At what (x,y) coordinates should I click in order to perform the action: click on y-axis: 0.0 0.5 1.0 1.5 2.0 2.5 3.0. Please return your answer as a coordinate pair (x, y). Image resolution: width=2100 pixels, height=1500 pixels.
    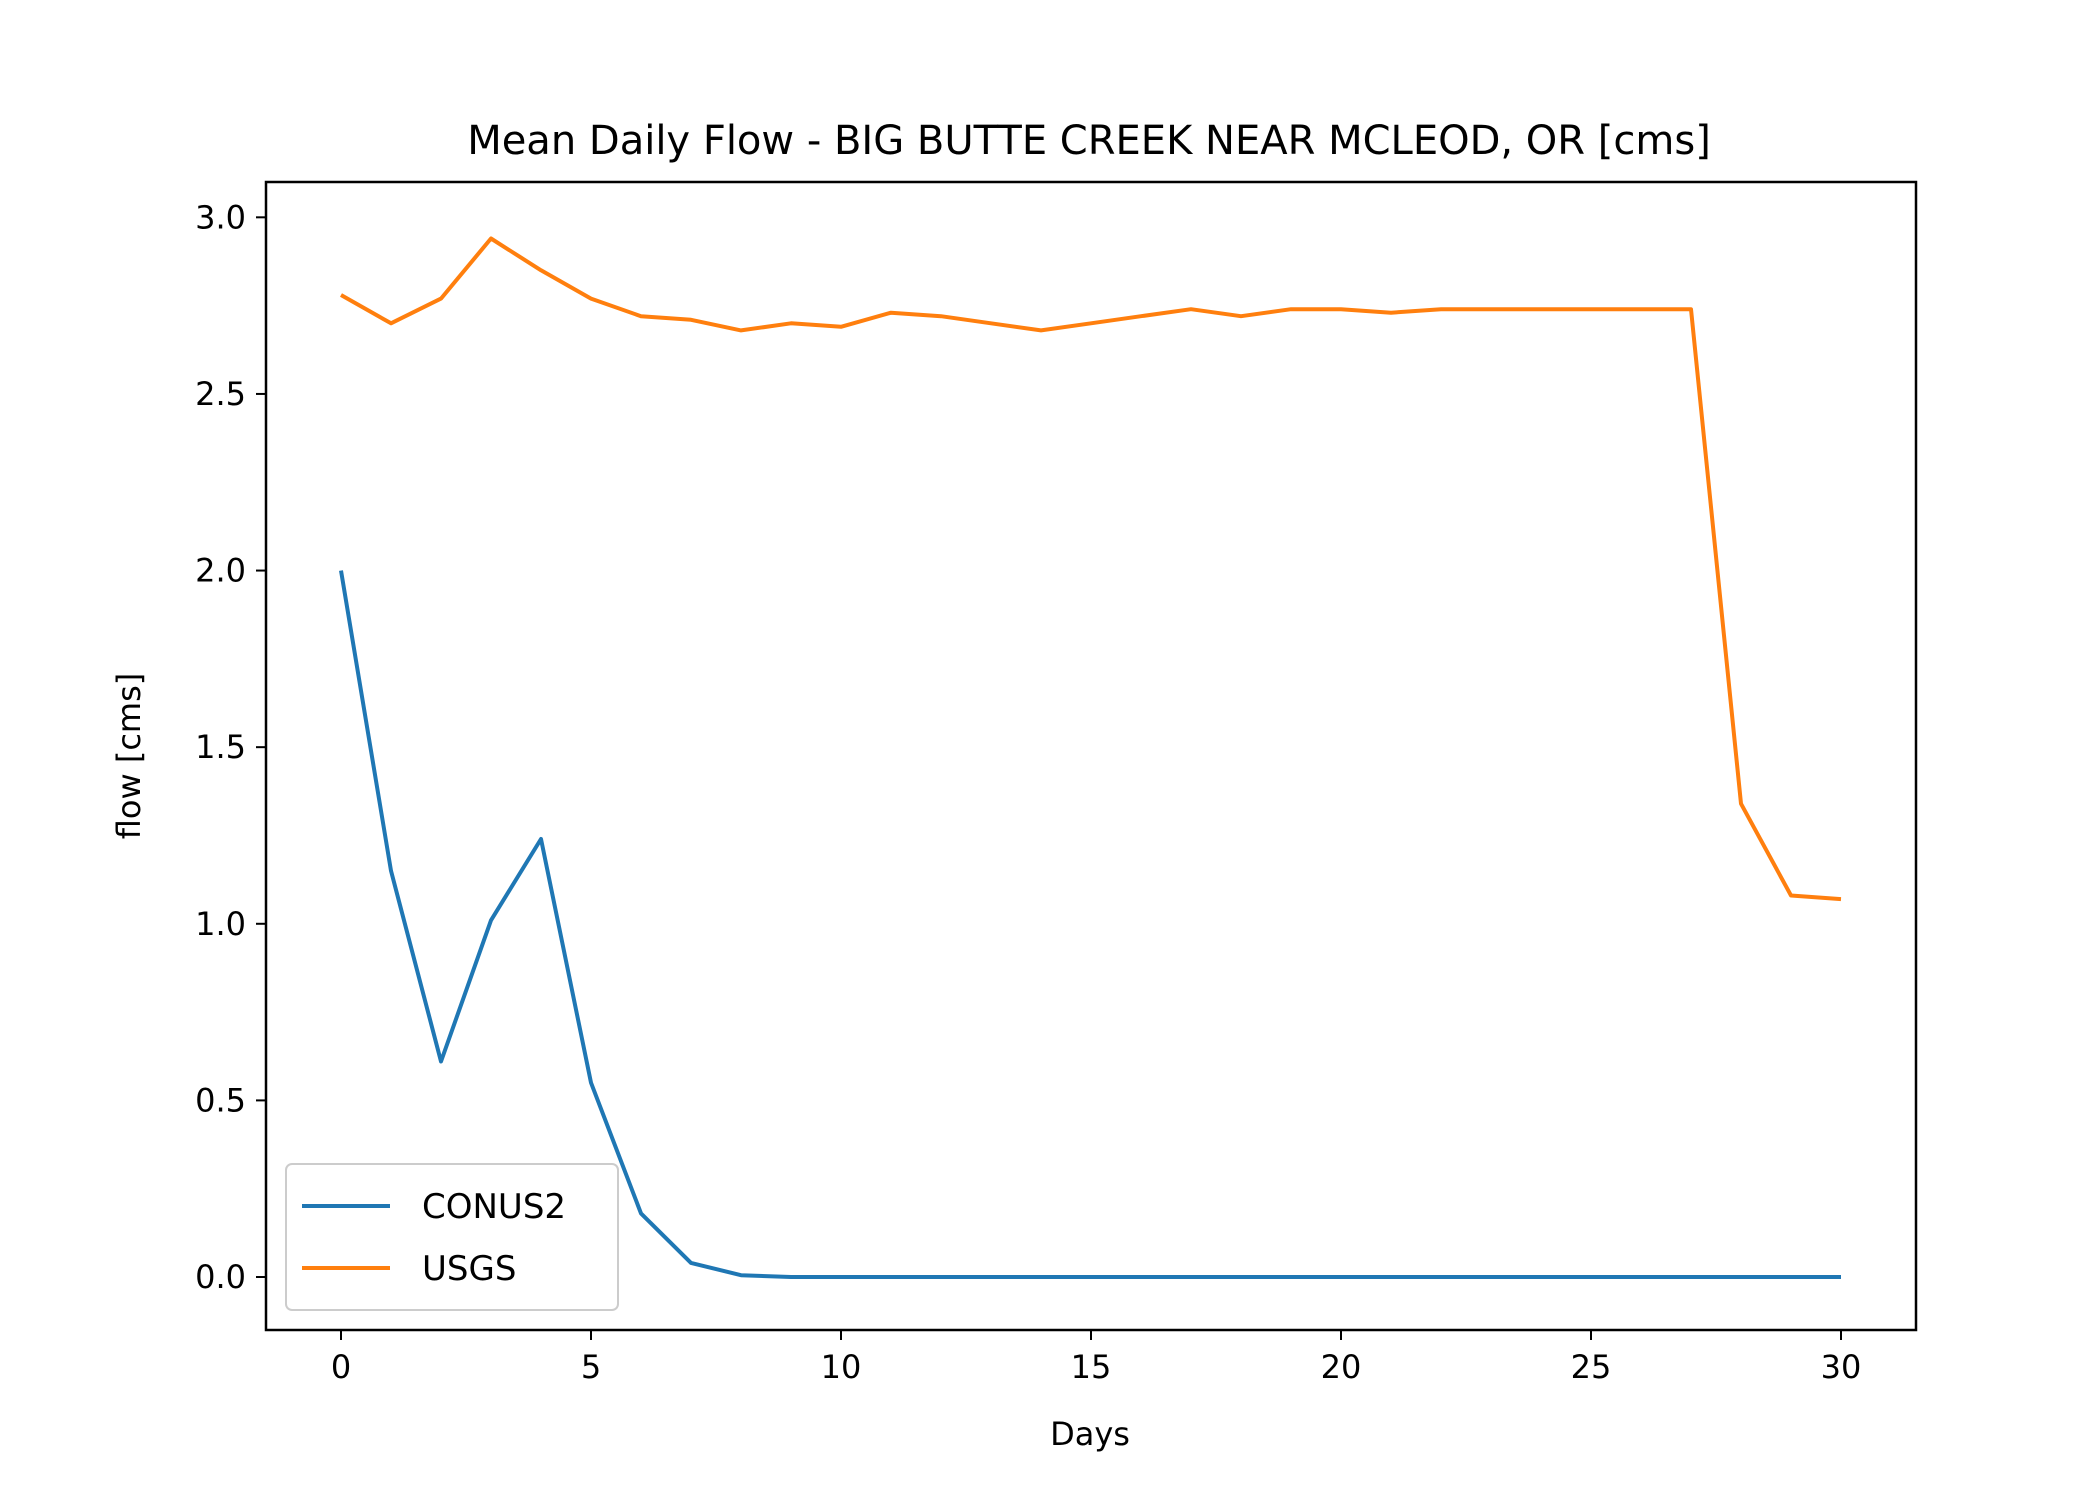
    Looking at the image, I should click on (230, 747).